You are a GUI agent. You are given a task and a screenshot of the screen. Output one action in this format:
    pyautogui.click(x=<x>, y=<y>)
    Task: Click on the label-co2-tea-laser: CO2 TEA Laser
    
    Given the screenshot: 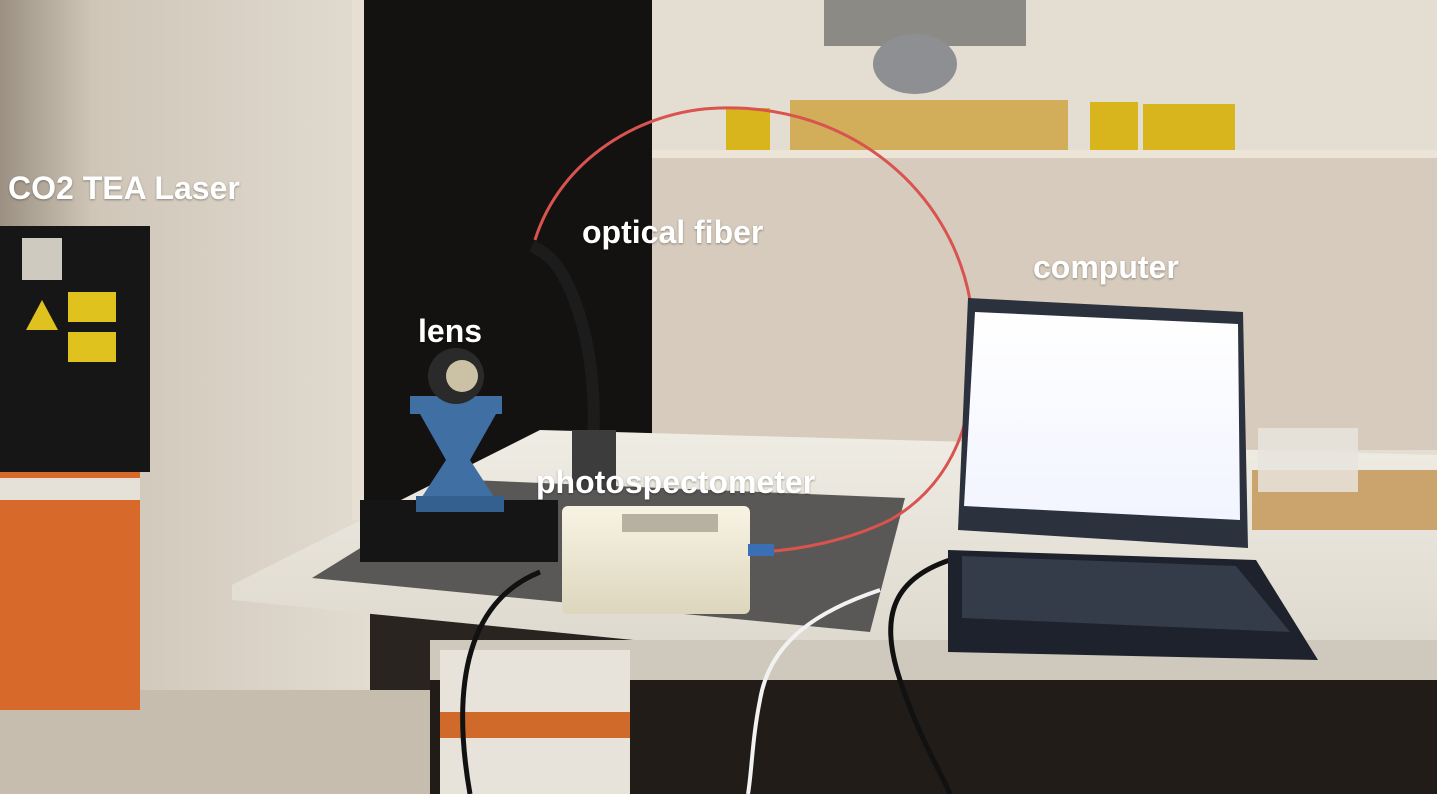 What is the action you would take?
    pyautogui.click(x=124, y=188)
    